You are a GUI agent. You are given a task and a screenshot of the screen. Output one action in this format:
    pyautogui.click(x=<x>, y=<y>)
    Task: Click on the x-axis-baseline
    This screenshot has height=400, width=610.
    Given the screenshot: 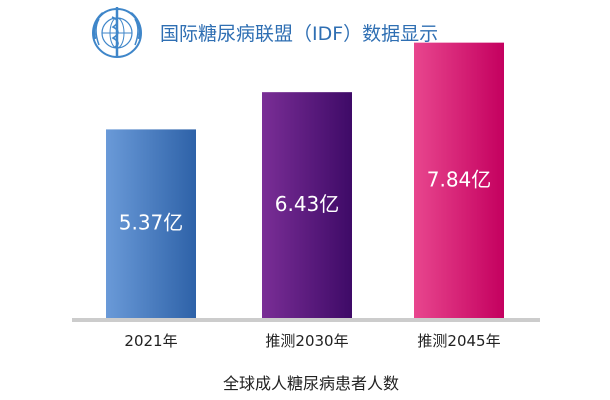 What is the action you would take?
    pyautogui.click(x=306, y=320)
    